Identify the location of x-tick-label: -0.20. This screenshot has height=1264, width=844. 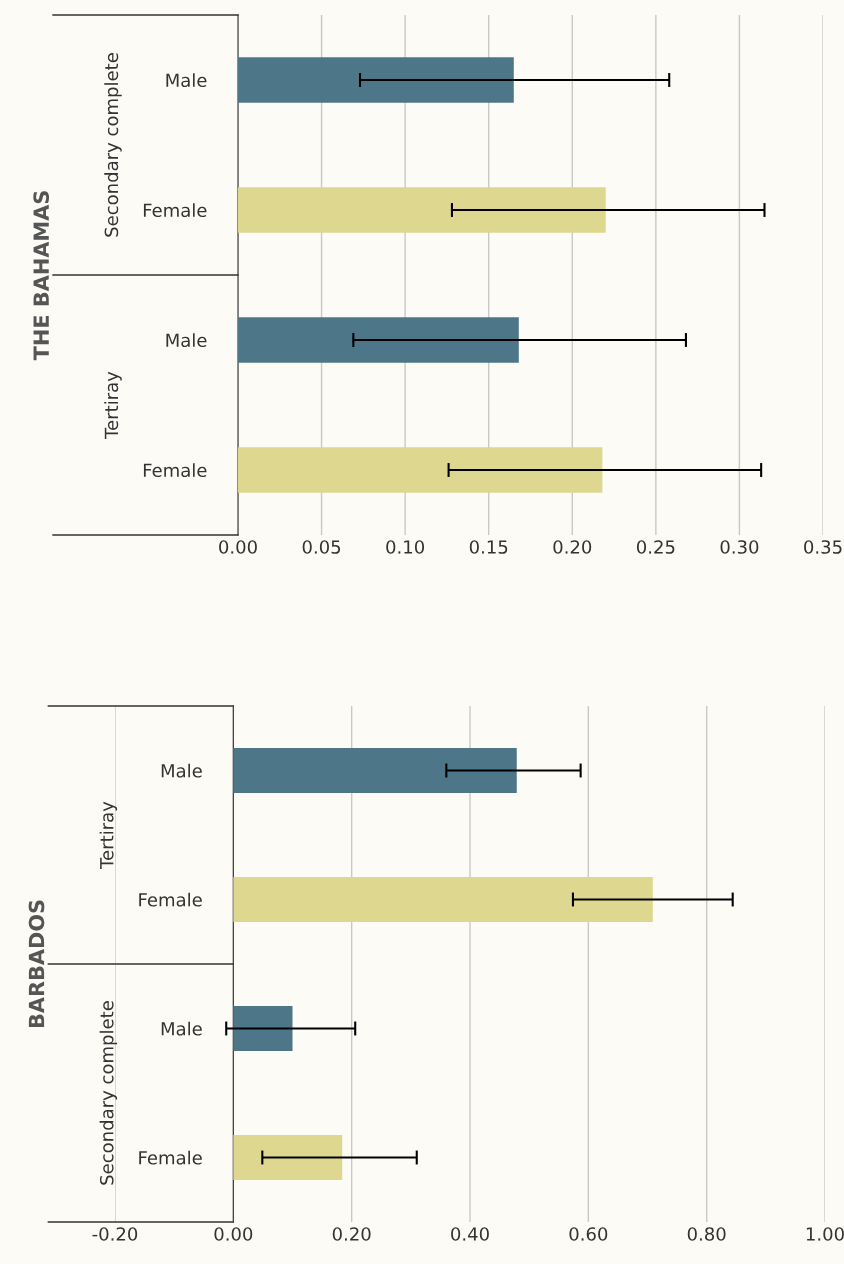
(115, 1234).